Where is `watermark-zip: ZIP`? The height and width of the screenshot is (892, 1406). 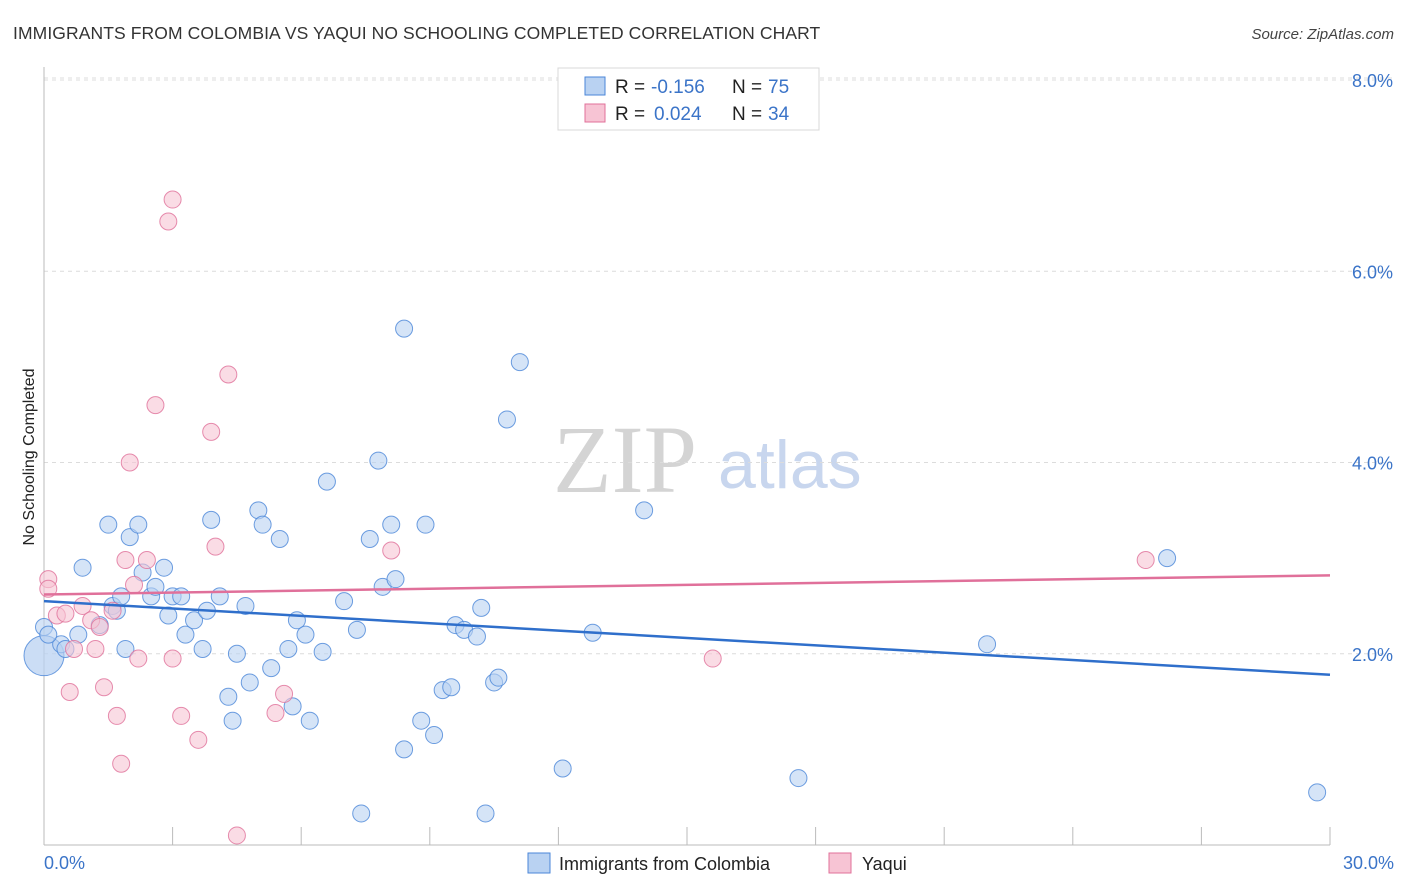 watermark-zip: ZIP is located at coordinates (625, 459).